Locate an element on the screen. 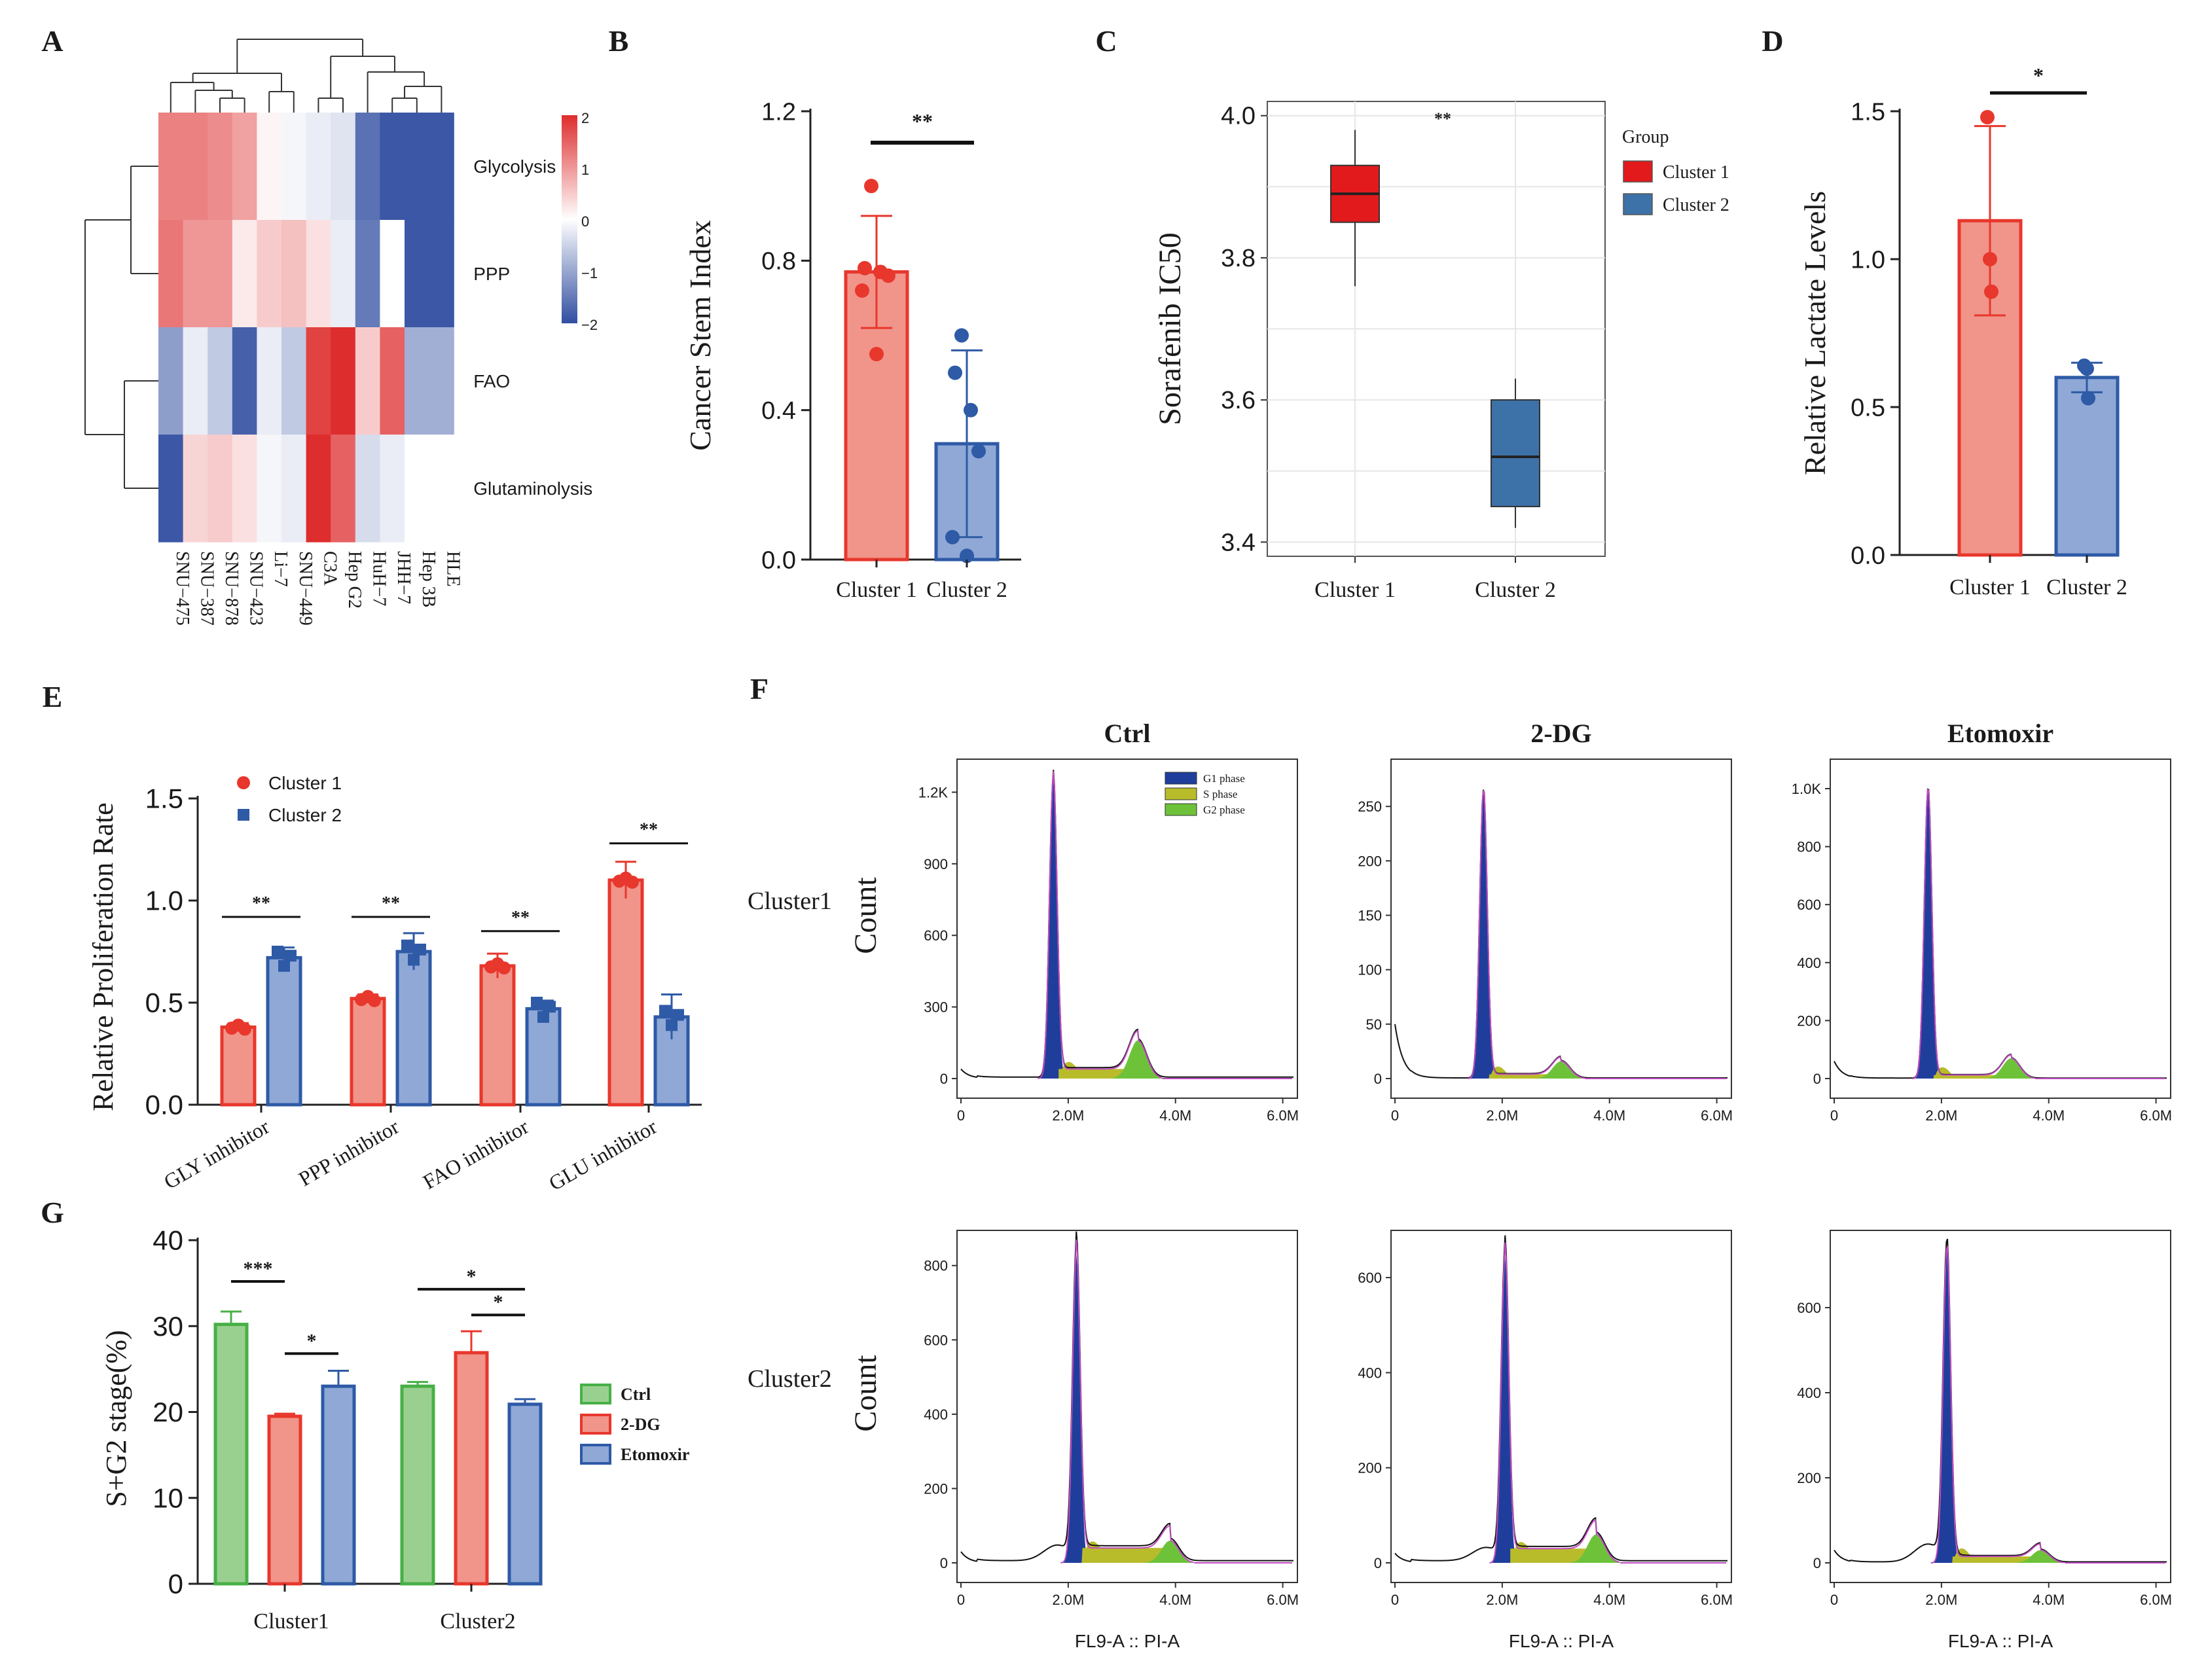 Image resolution: width=2206 pixels, height=1680 pixels. color-legend-tick: 2 is located at coordinates (585, 118).